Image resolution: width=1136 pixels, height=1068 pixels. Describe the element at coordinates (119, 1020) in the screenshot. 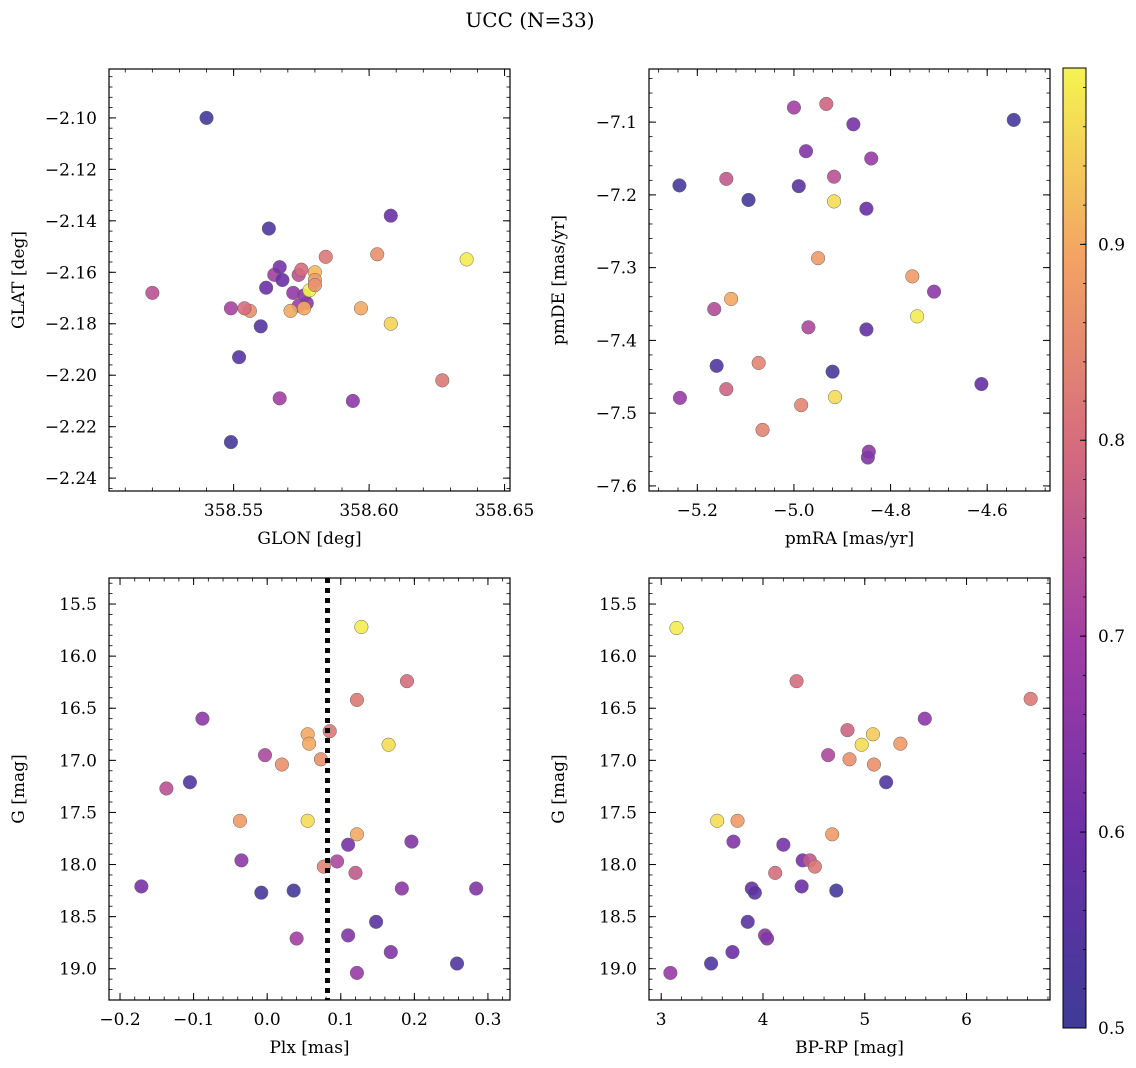

I see `x-tick-label: −0.2` at that location.